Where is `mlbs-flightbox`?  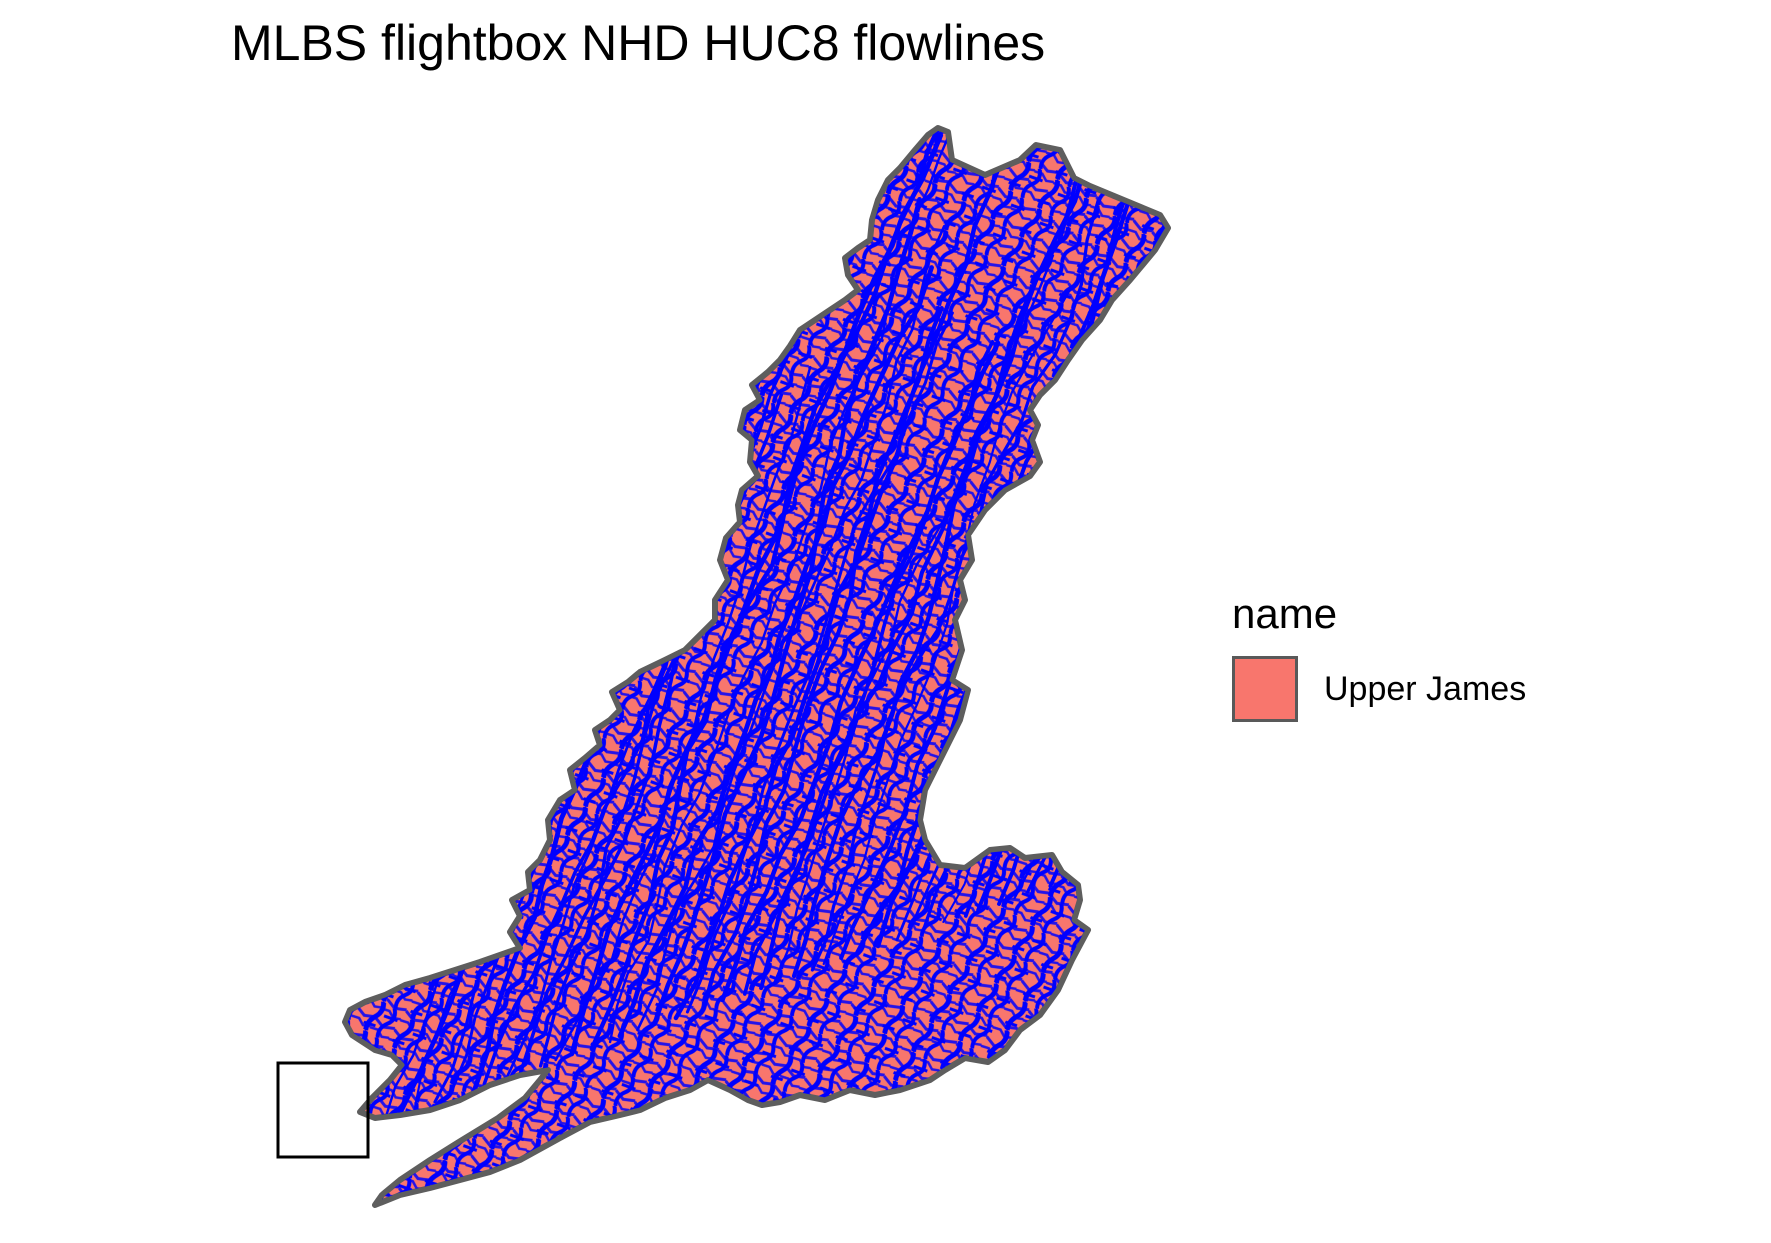 mlbs-flightbox is located at coordinates (323, 1110).